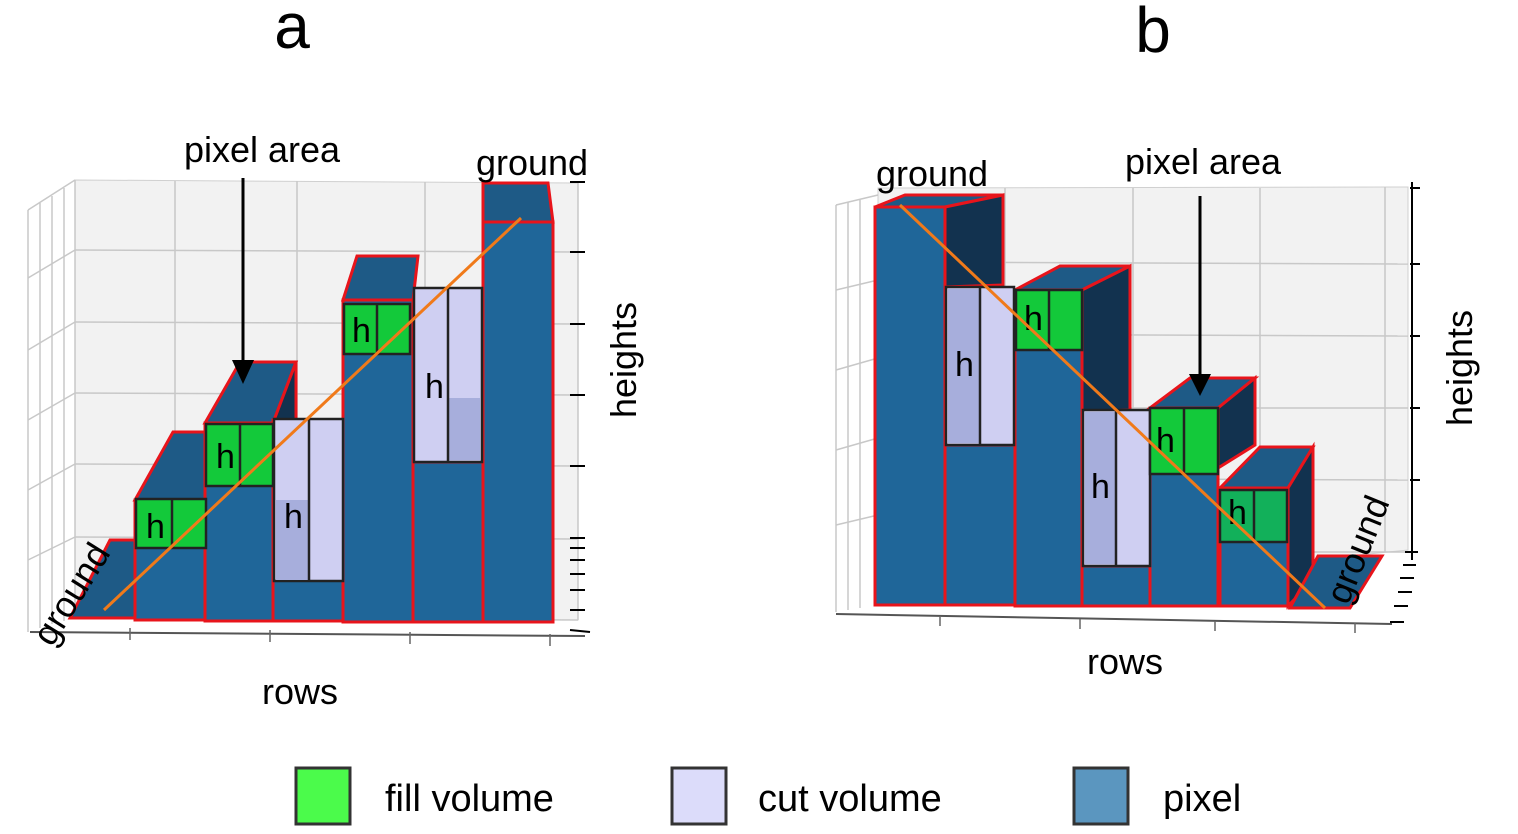  Describe the element at coordinates (448, 375) in the screenshot. I see `cut-volume-a2: h` at that location.